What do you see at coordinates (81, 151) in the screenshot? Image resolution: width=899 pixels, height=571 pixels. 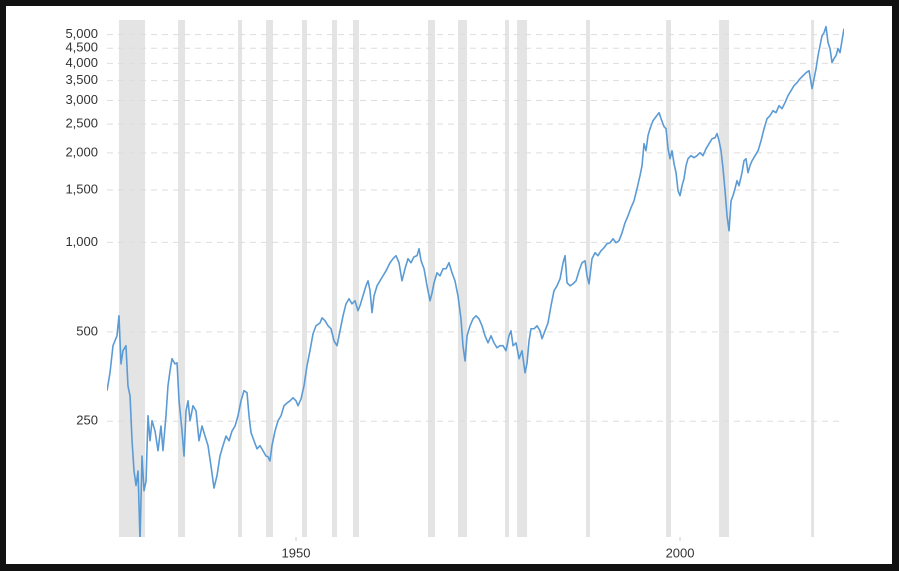 I see `y-tick-label: 2,000` at bounding box center [81, 151].